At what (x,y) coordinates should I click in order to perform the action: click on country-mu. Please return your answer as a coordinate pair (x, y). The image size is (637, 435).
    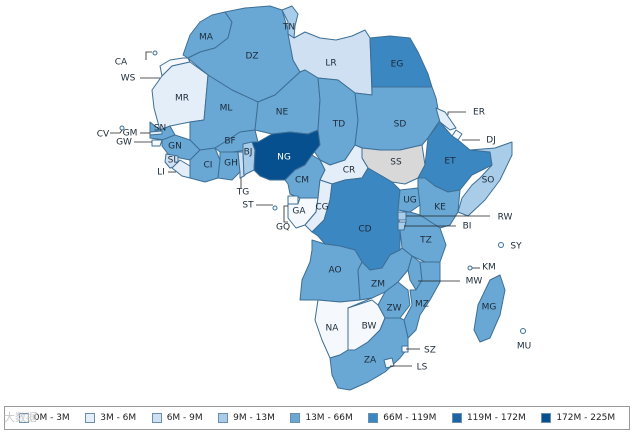
    Looking at the image, I should click on (523, 331).